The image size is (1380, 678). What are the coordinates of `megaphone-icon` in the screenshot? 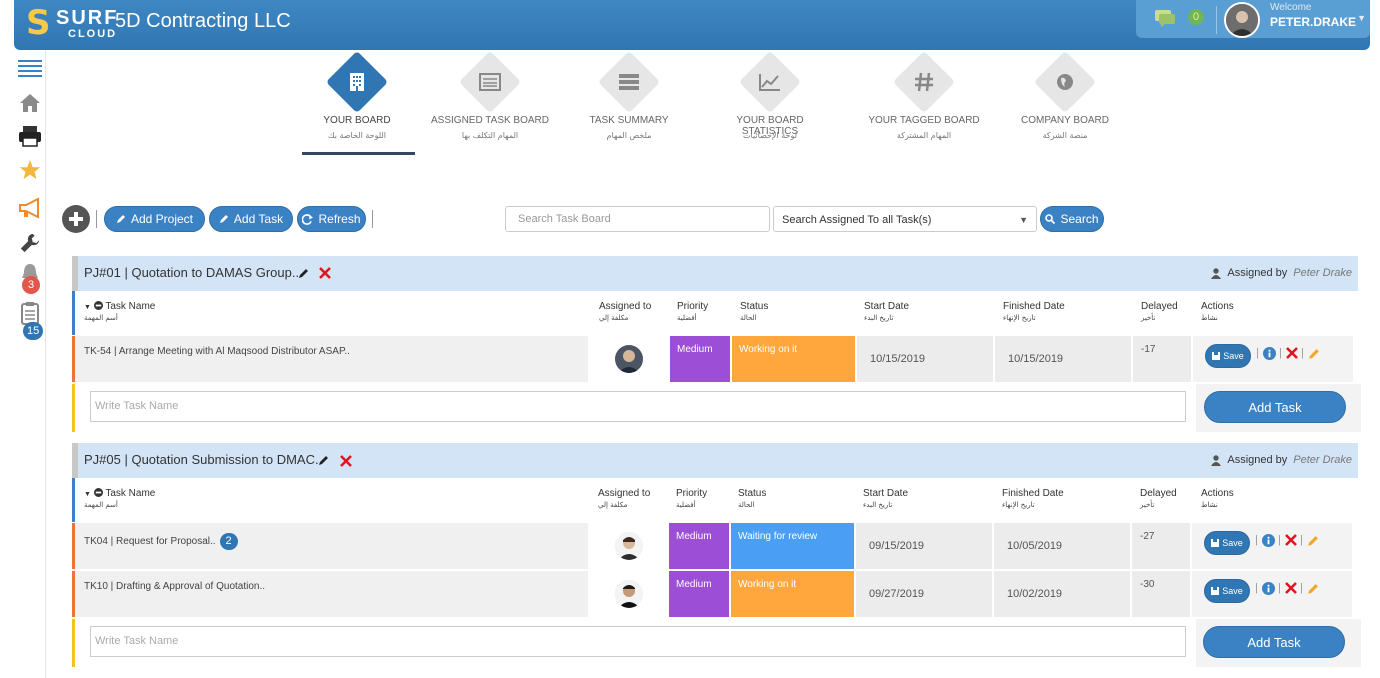 It's located at (30, 208).